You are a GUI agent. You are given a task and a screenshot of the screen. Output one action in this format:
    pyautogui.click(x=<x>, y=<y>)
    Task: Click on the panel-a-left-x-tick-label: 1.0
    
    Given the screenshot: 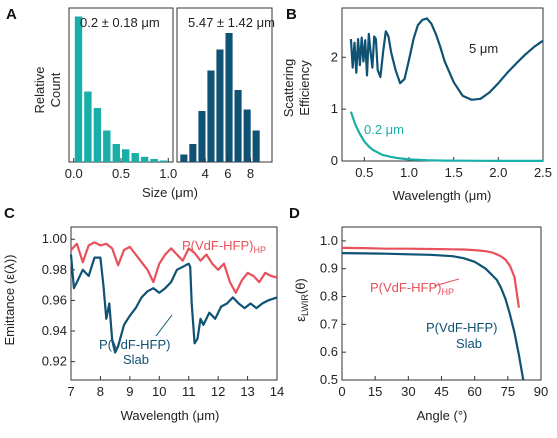 What is the action you would take?
    pyautogui.click(x=168, y=173)
    